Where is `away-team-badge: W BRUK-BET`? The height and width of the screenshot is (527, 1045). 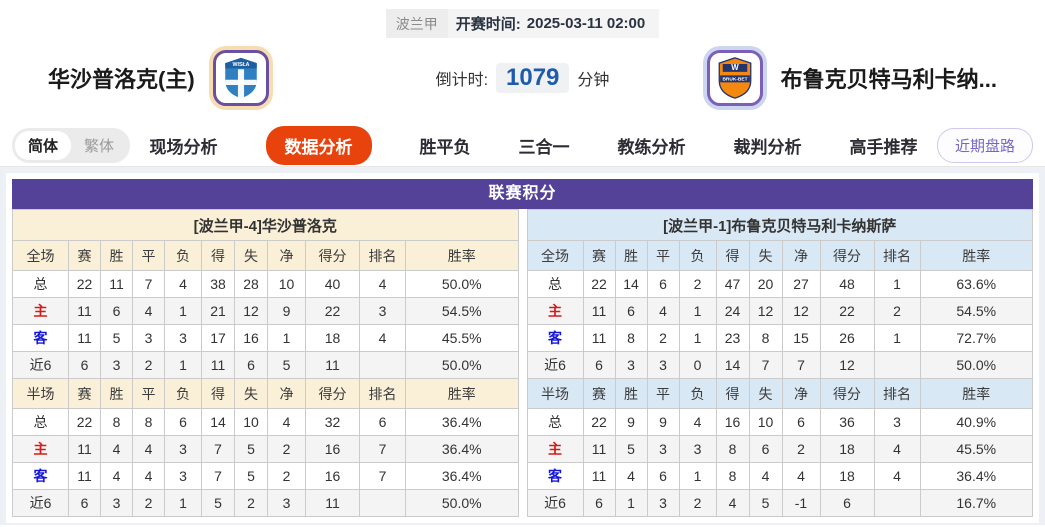
away-team-badge: W BRUK-BET is located at coordinates (734, 78).